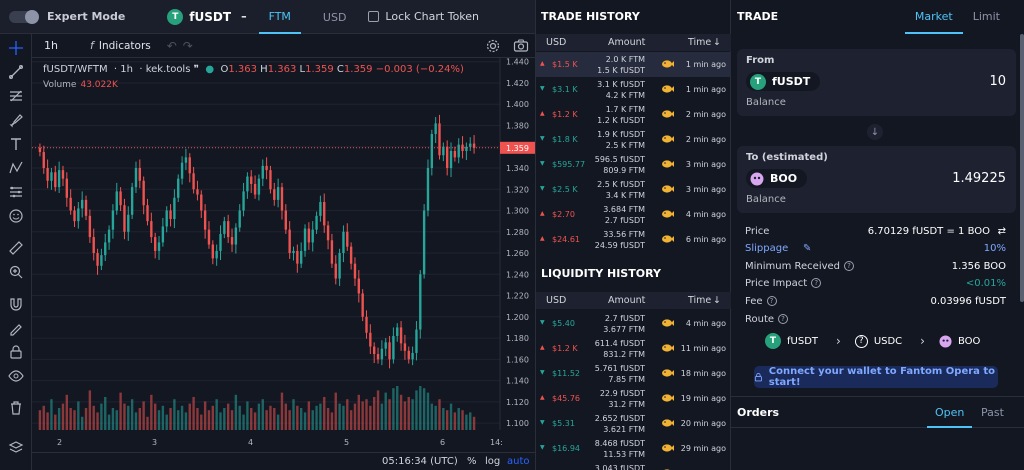 Image resolution: width=1024 pixels, height=470 pixels. I want to click on magnet-icon, so click(16, 304).